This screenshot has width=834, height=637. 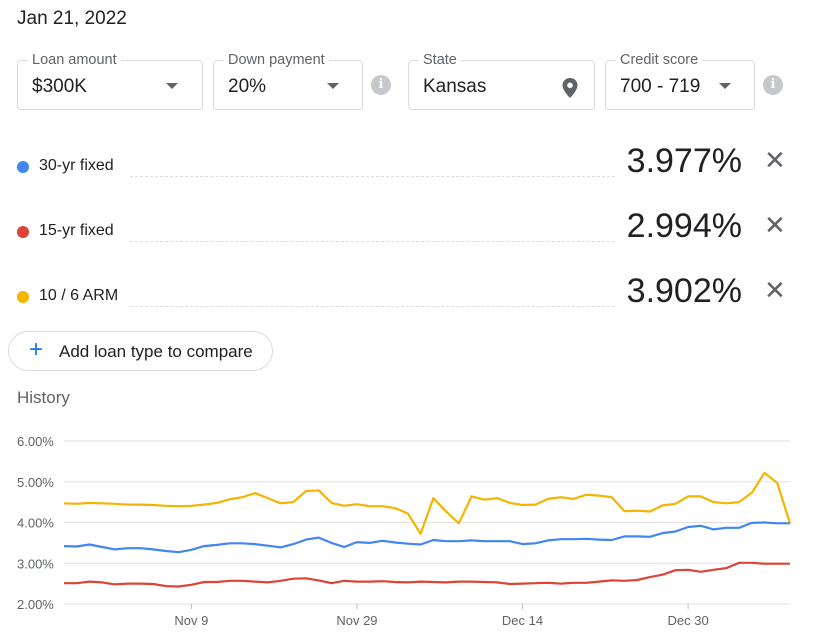 I want to click on loan-amount-label: Loan amount, so click(x=74, y=60).